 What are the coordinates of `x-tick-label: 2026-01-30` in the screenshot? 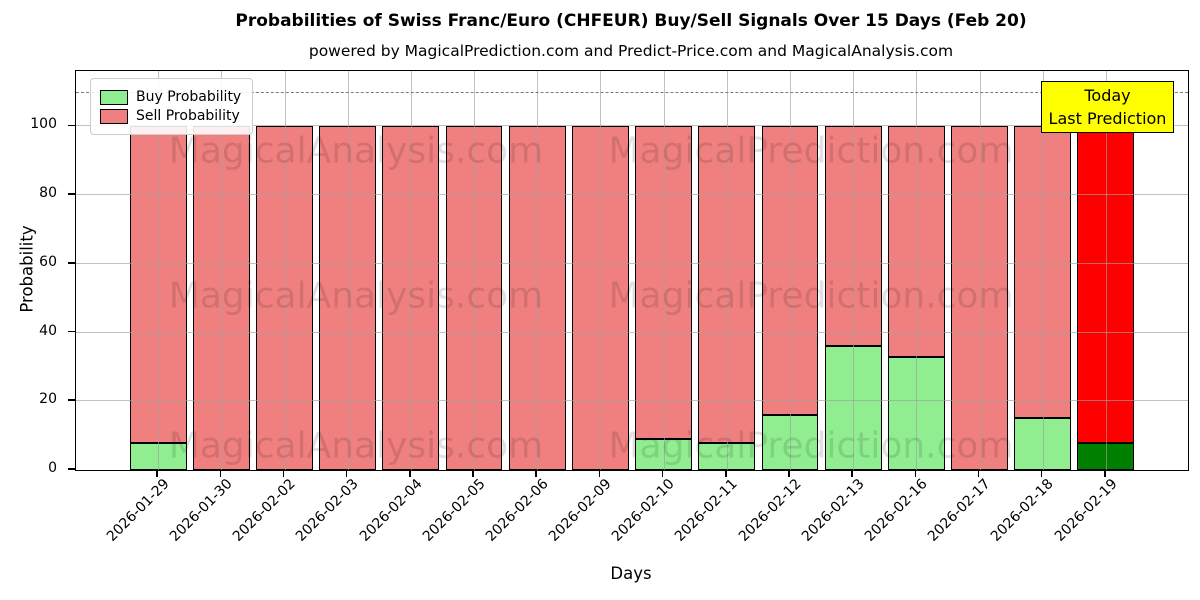 It's located at (201, 510).